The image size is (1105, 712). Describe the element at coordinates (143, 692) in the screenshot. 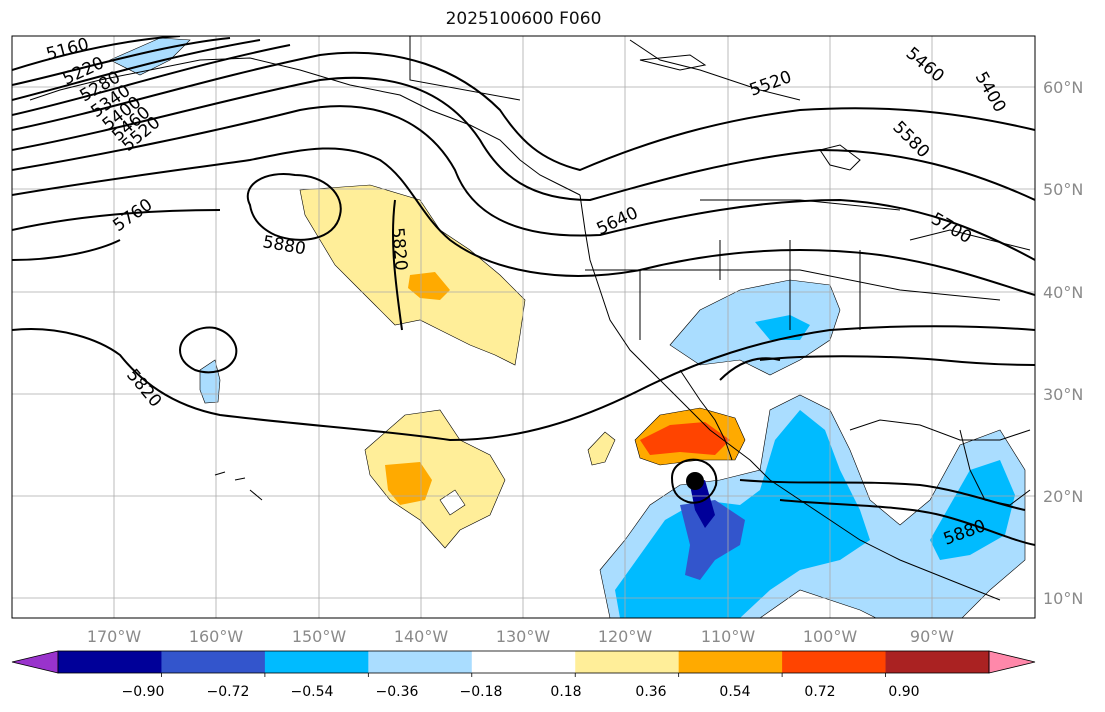

I see `colorbar-tick-label: −0.90` at that location.